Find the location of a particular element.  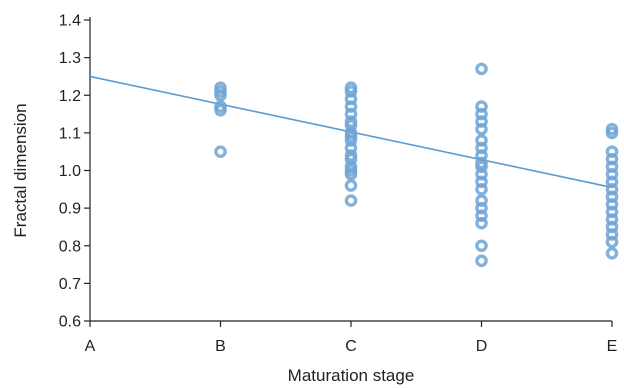

x-tick-label: A is located at coordinates (90, 346).